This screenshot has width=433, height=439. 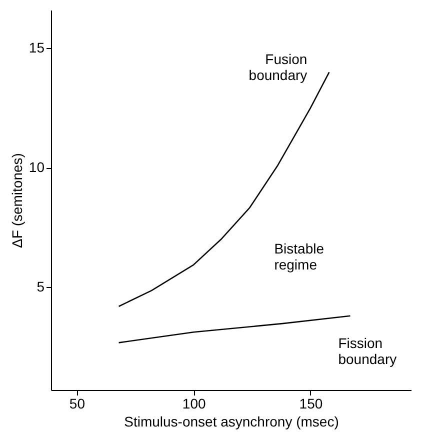 What do you see at coordinates (299, 256) in the screenshot?
I see `annotation: Bistable regime` at bounding box center [299, 256].